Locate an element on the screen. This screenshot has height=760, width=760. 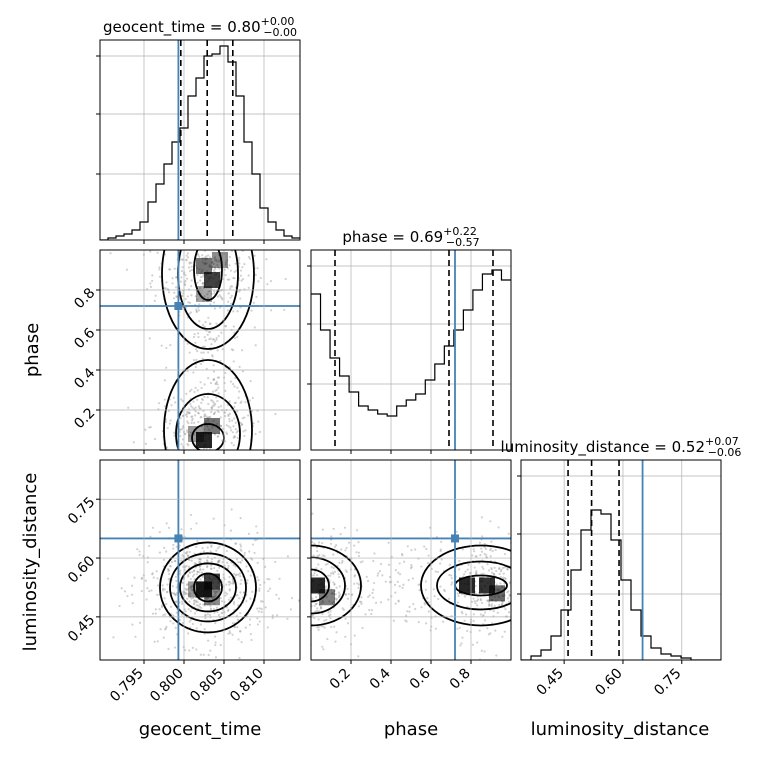
x-axis-label: geocent_time is located at coordinates (200, 729).